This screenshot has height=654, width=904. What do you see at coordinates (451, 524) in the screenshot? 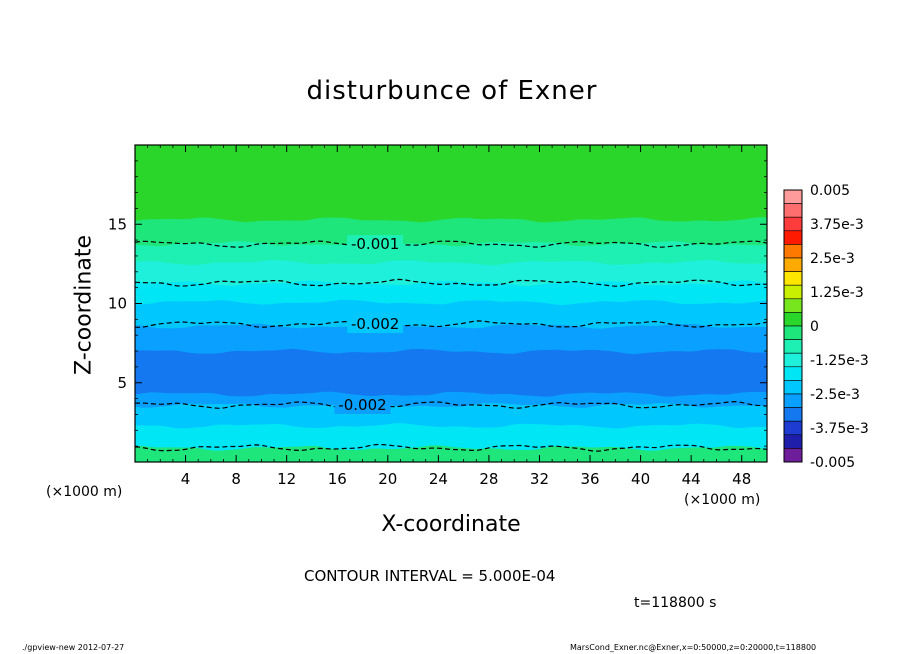
I see `x-axis-label: X-coordinate` at bounding box center [451, 524].